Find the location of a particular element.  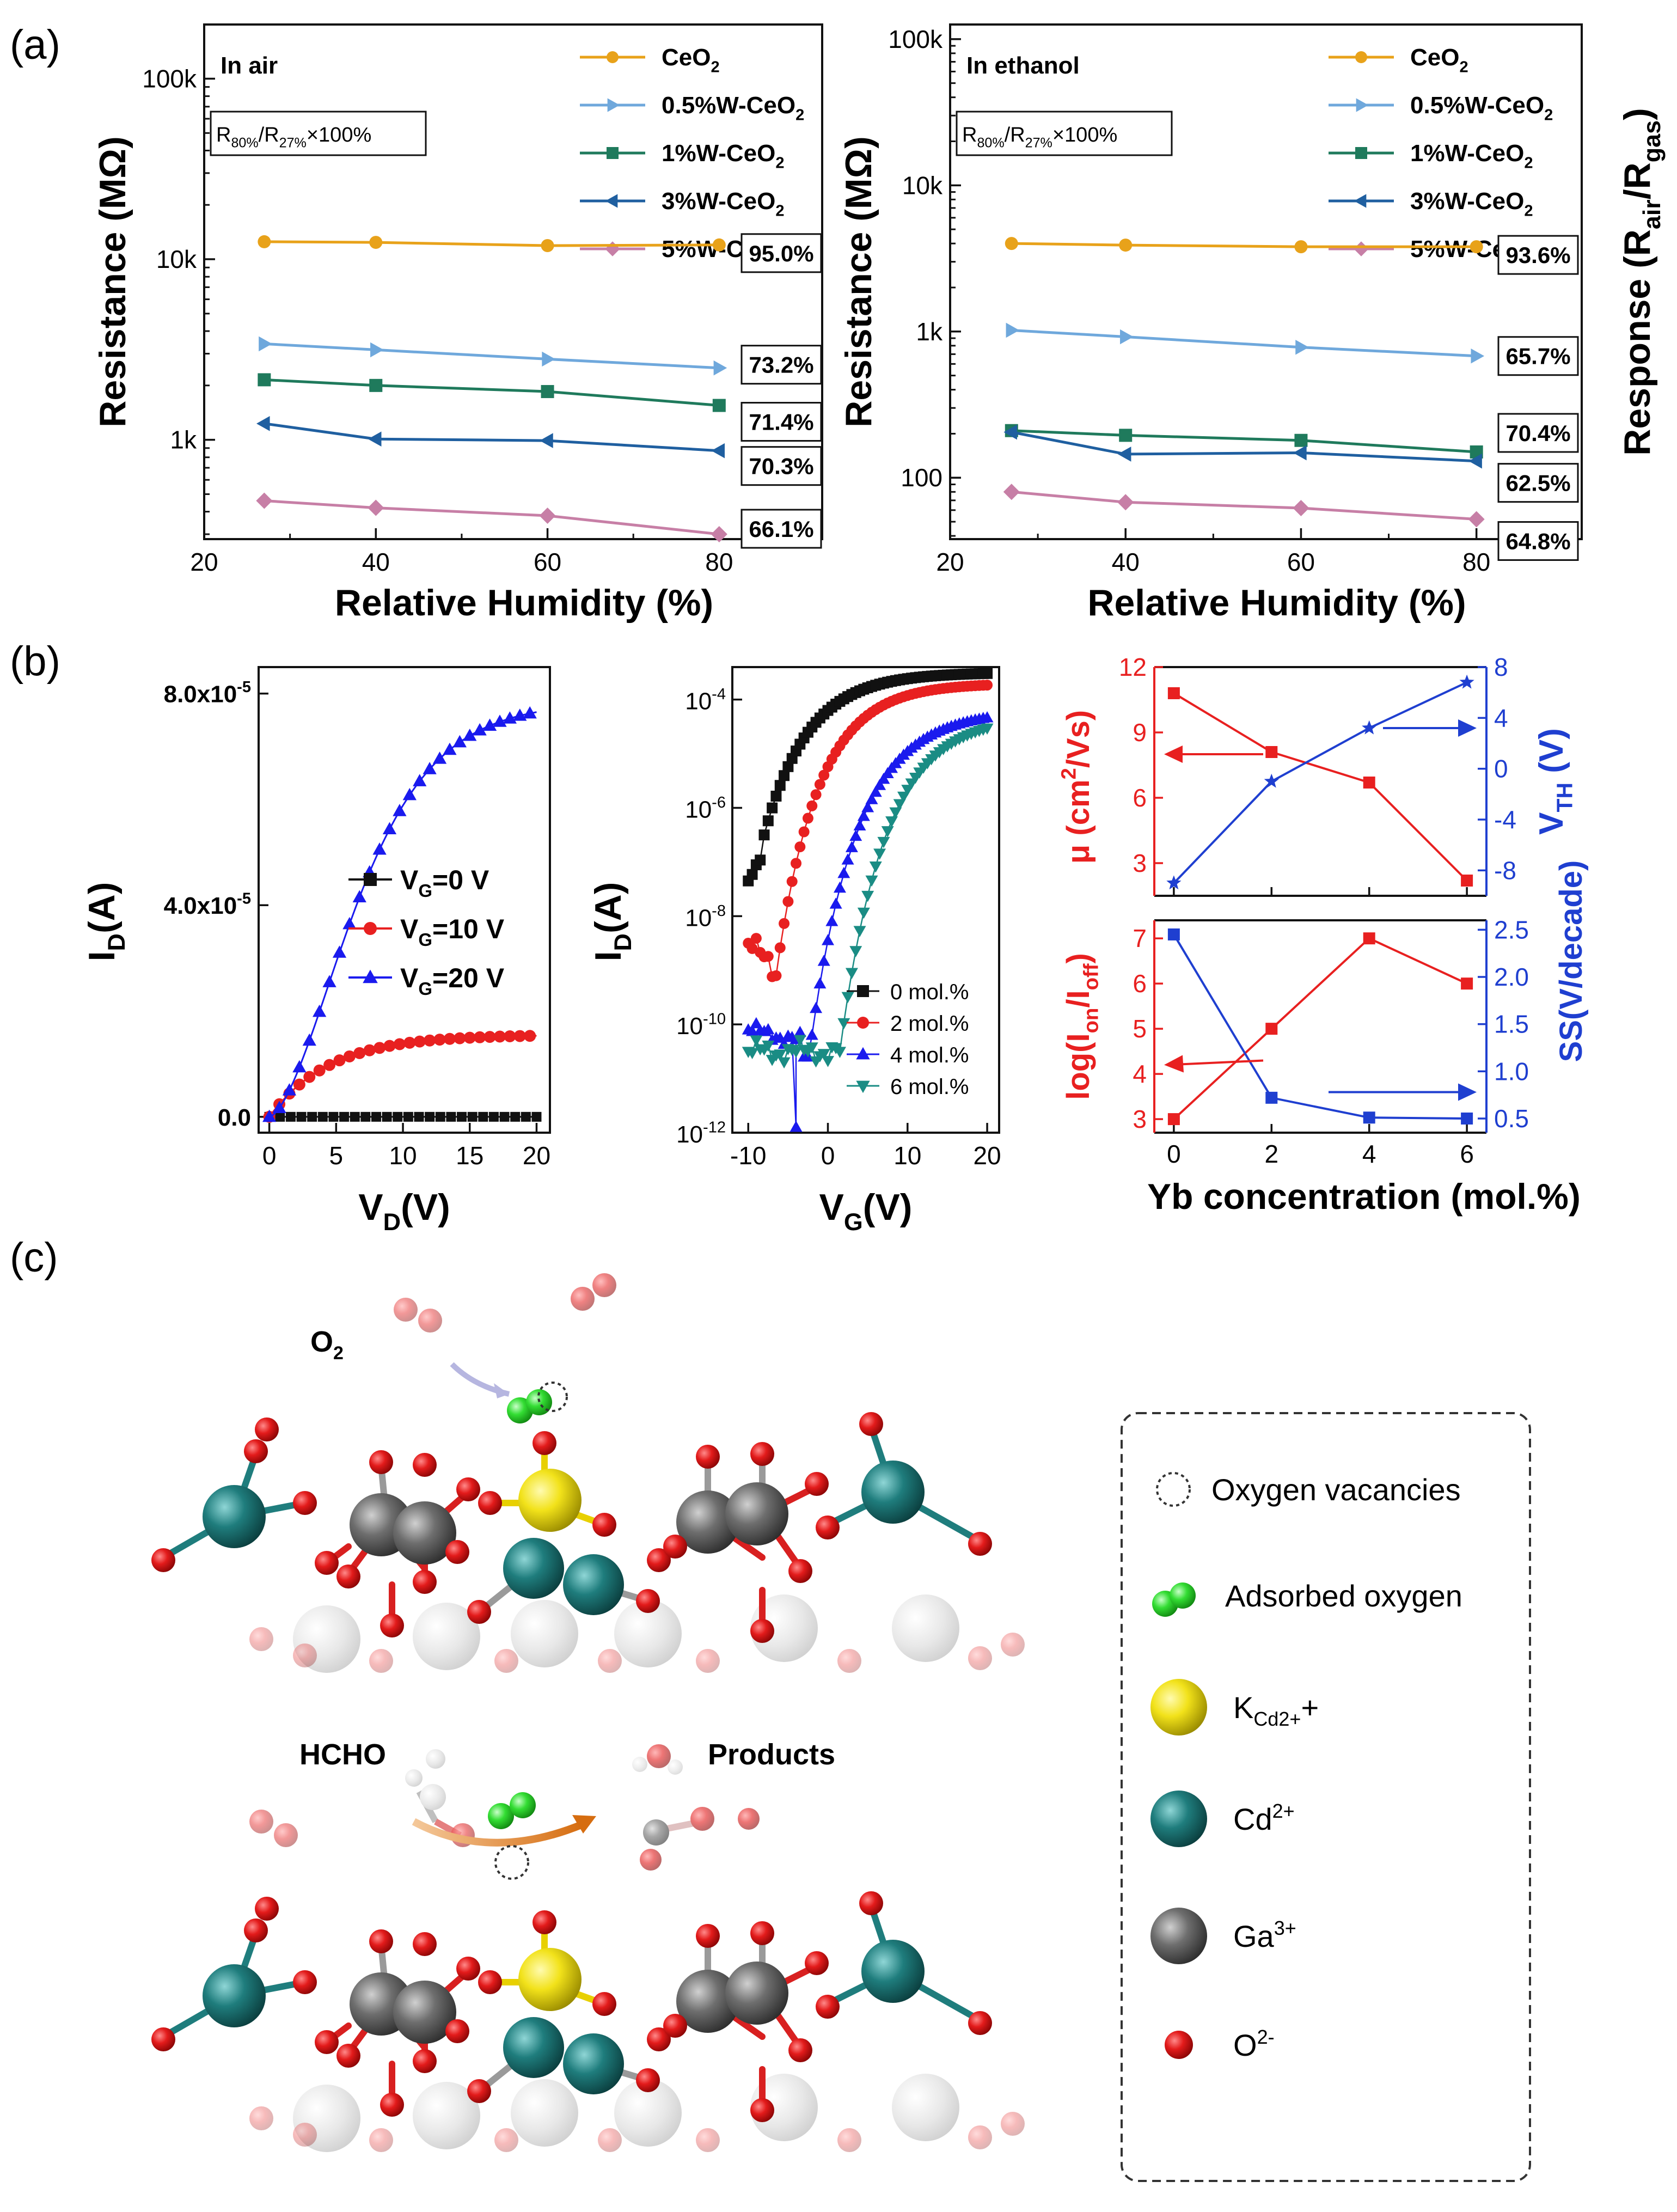

x-axis-title: Relative Humidity (%) is located at coordinates (524, 603).